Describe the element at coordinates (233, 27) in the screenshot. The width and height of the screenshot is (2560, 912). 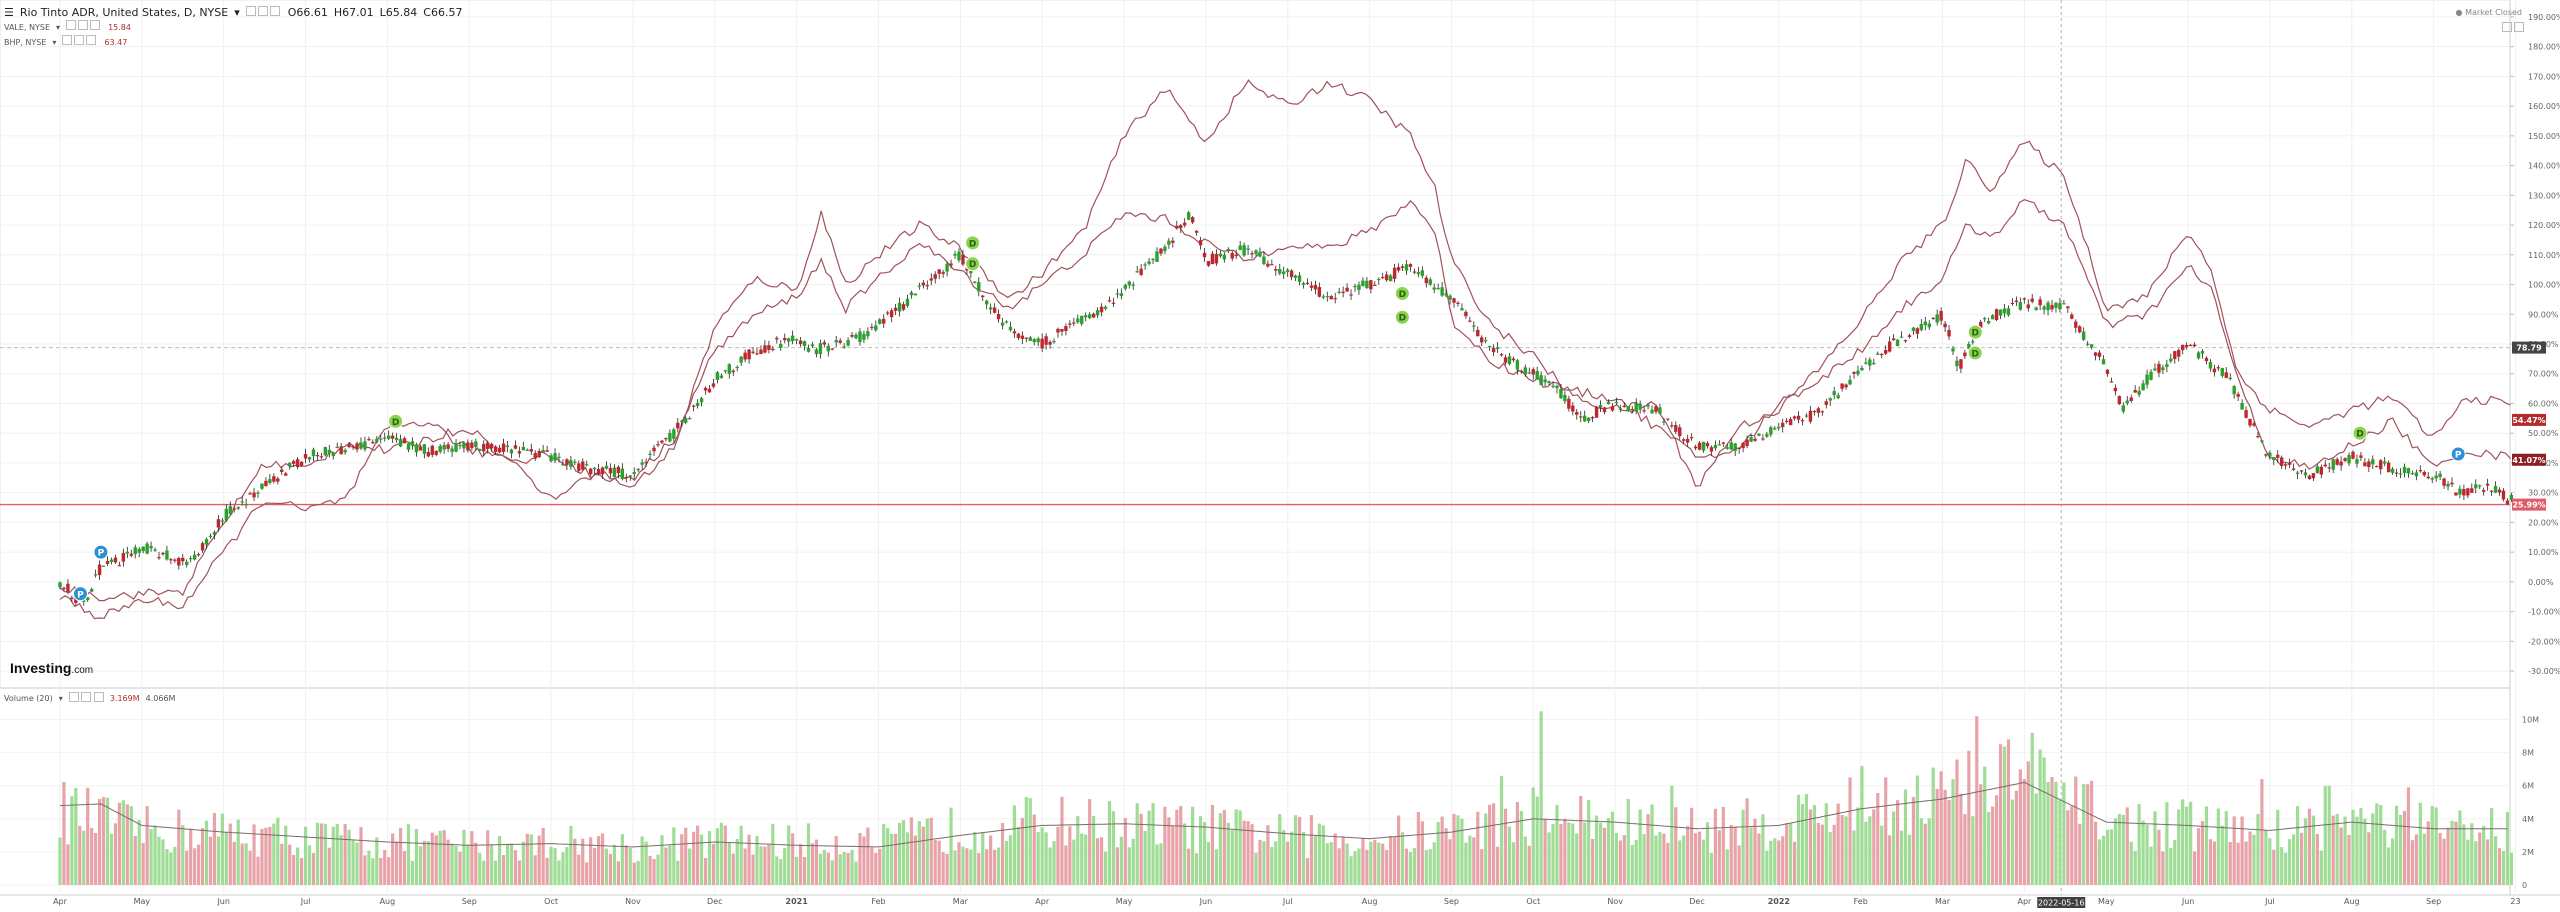
I see `legend-vale-row: VALE, NYSE ▾ 15.84` at that location.